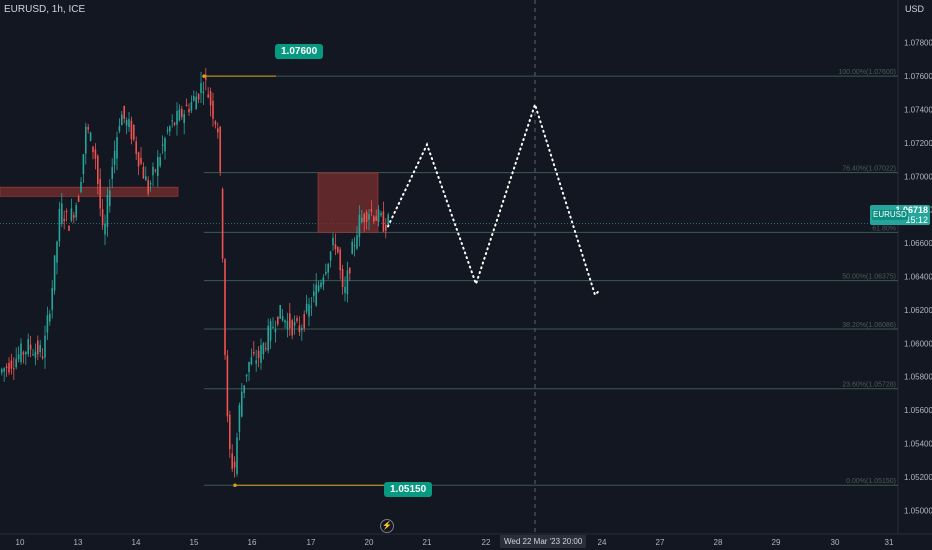 This screenshot has height=550, width=932. What do you see at coordinates (408, 489) in the screenshot?
I see `low-level-tag: 1.05150` at bounding box center [408, 489].